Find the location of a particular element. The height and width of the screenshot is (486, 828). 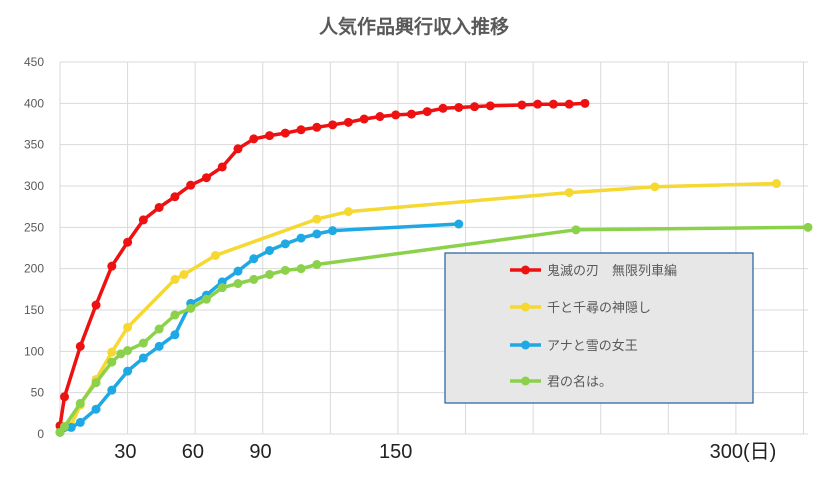

legend-label: 君の名は。 is located at coordinates (579, 382).